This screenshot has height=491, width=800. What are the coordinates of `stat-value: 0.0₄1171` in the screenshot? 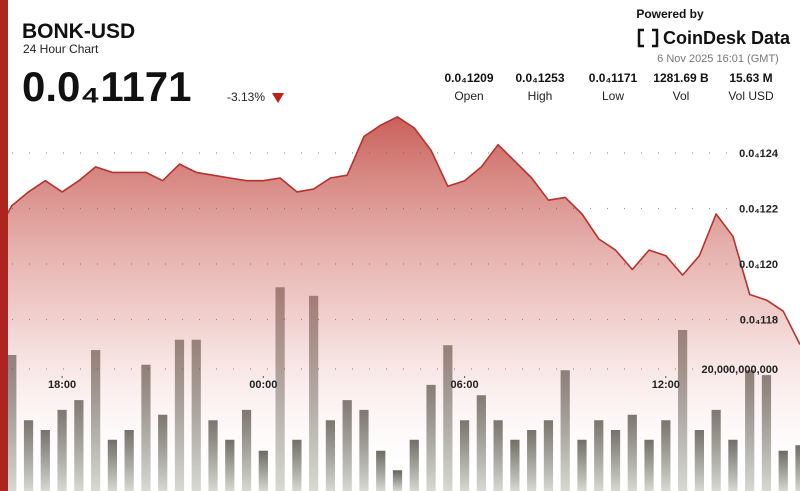 It's located at (613, 78).